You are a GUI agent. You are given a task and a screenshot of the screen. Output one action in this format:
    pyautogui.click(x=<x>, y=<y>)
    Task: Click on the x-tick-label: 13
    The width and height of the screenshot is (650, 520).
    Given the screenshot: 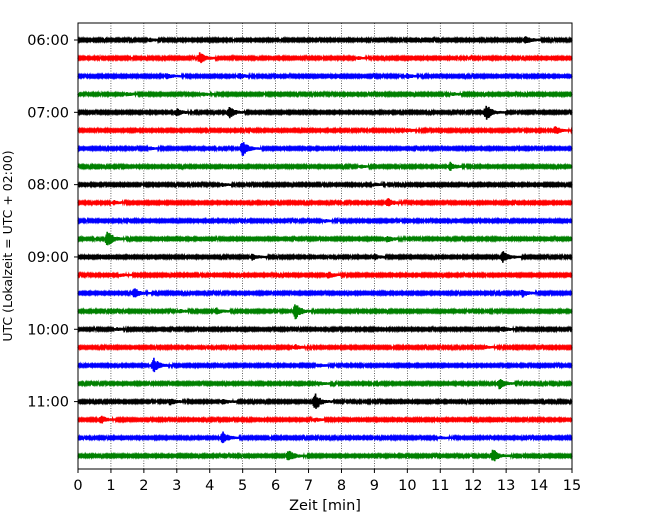 What is the action you would take?
    pyautogui.click(x=506, y=486)
    